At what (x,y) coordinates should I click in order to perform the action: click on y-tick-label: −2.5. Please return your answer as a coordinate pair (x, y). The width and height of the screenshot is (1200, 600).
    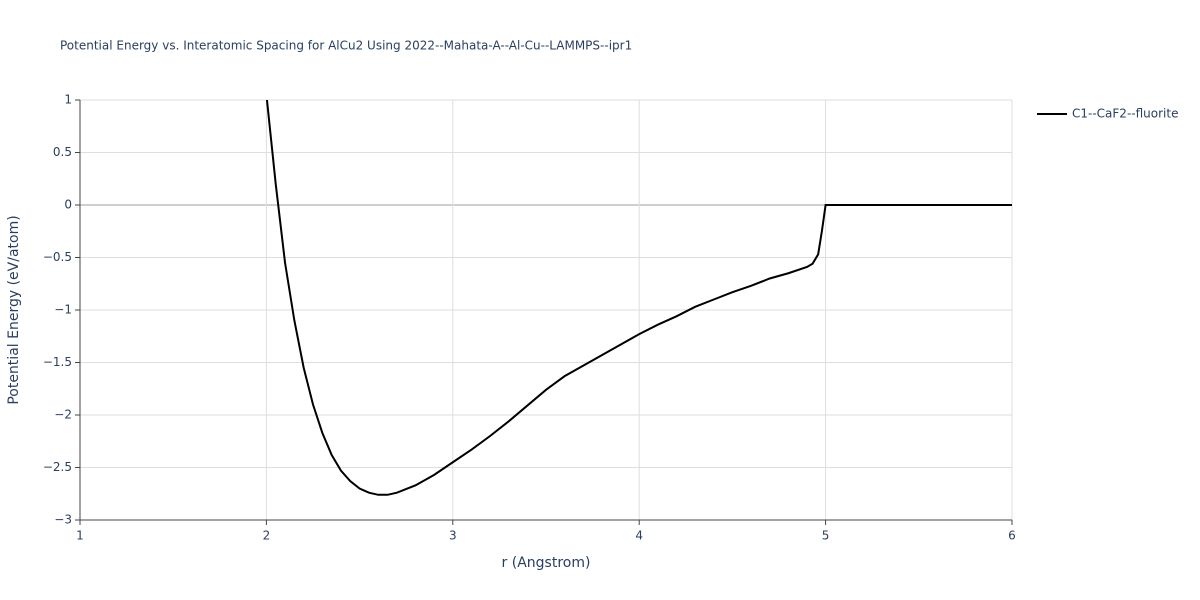
    Looking at the image, I should click on (57, 467).